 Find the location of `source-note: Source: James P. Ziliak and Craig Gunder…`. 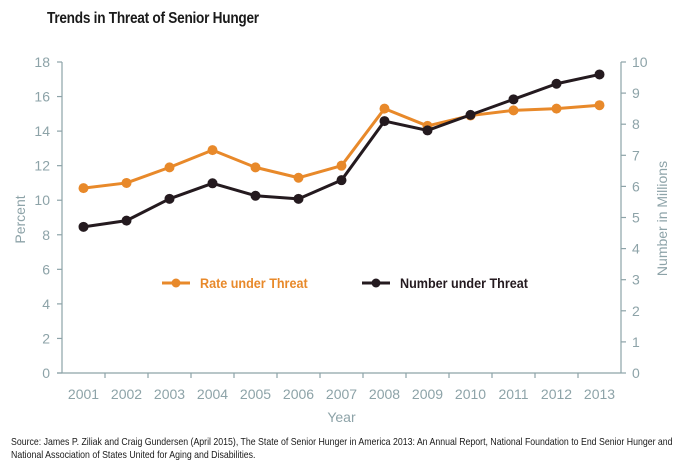

source-note: Source: James P. Ziliak and Craig Gunder… is located at coordinates (342, 449).